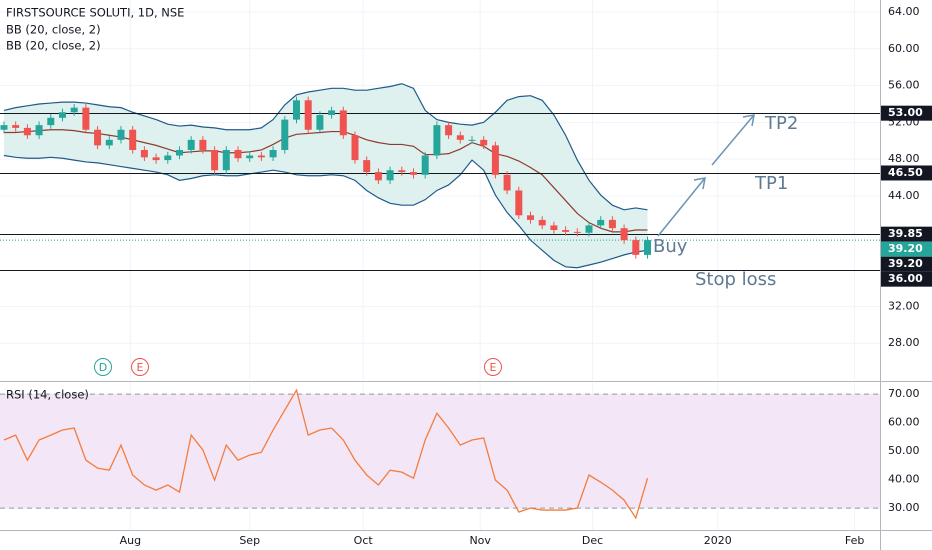 The image size is (932, 550). What do you see at coordinates (904, 479) in the screenshot?
I see `y-tick-label: 40.00` at bounding box center [904, 479].